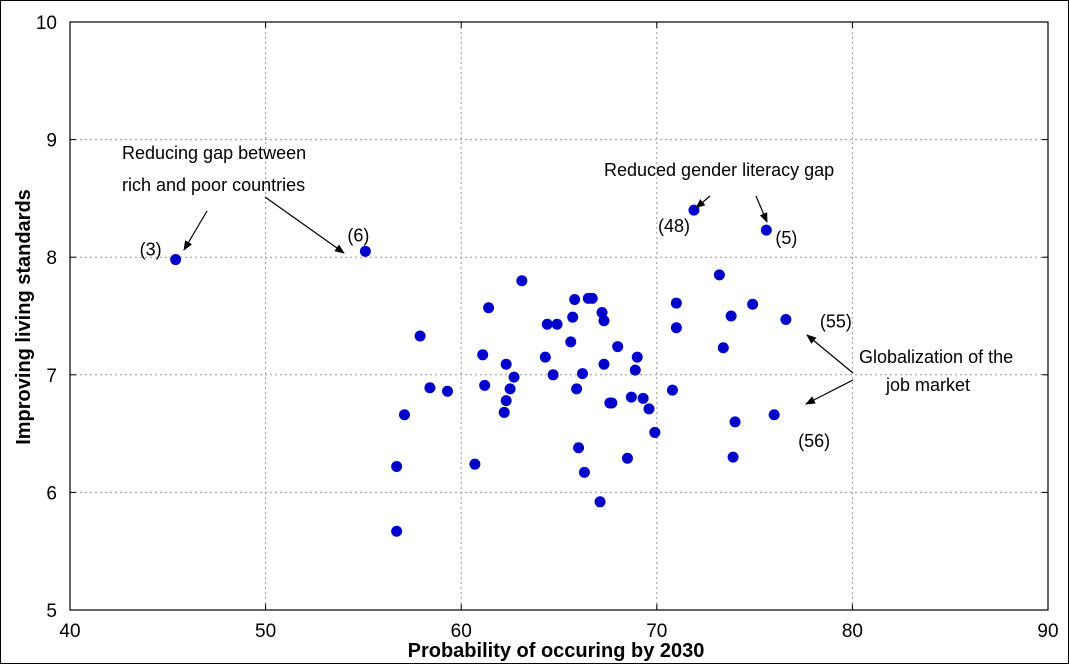 This screenshot has height=664, width=1069. What do you see at coordinates (461, 631) in the screenshot?
I see `x-tick-label: 60` at bounding box center [461, 631].